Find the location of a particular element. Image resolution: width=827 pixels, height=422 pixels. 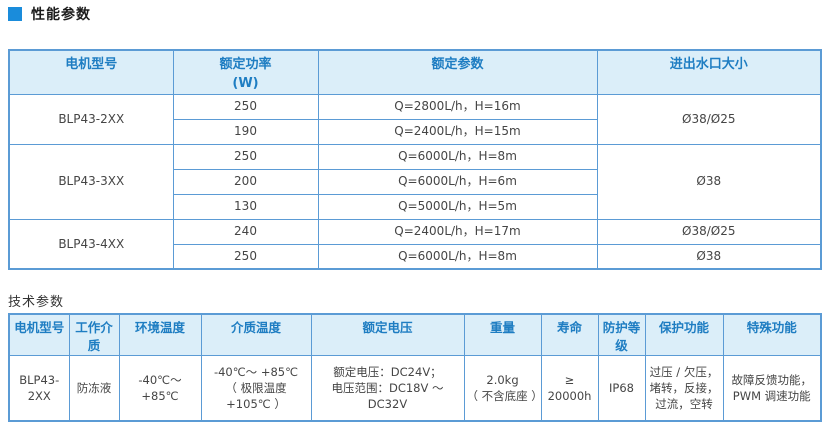

cell-medium-temp: -40℃～ +85℃ （ 极限温度+105℃ ） is located at coordinates (256, 388).